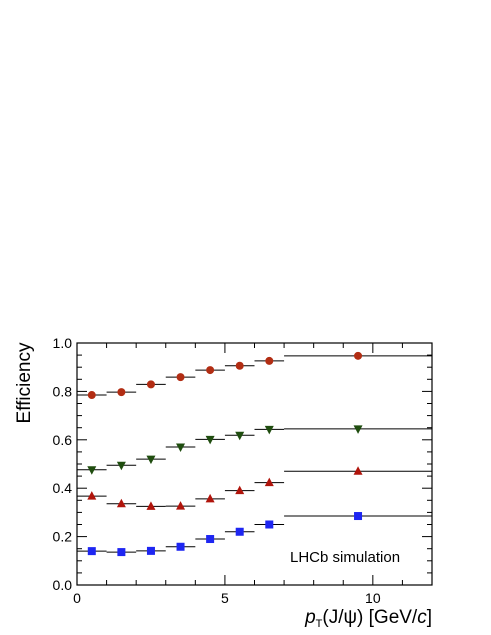  Describe the element at coordinates (63, 440) in the screenshot. I see `y-tick-label: 0.6` at that location.